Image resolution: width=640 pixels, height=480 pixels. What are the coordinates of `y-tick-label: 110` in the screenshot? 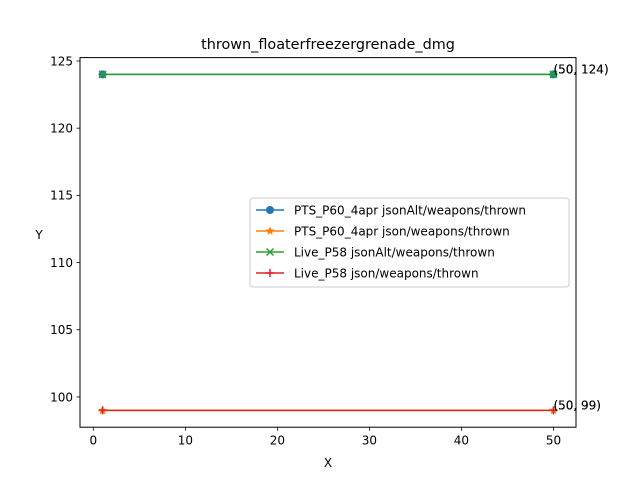 It's located at (61, 263).